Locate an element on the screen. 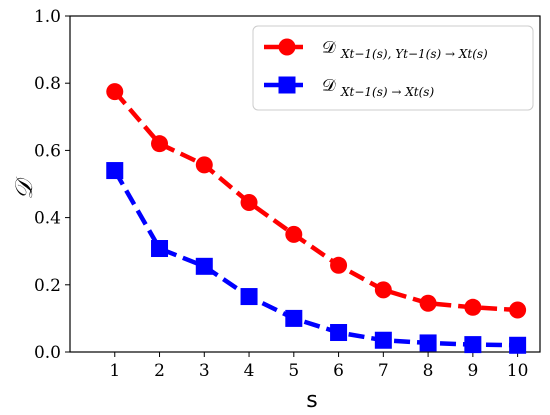  x-axis-label: s is located at coordinates (311, 400).